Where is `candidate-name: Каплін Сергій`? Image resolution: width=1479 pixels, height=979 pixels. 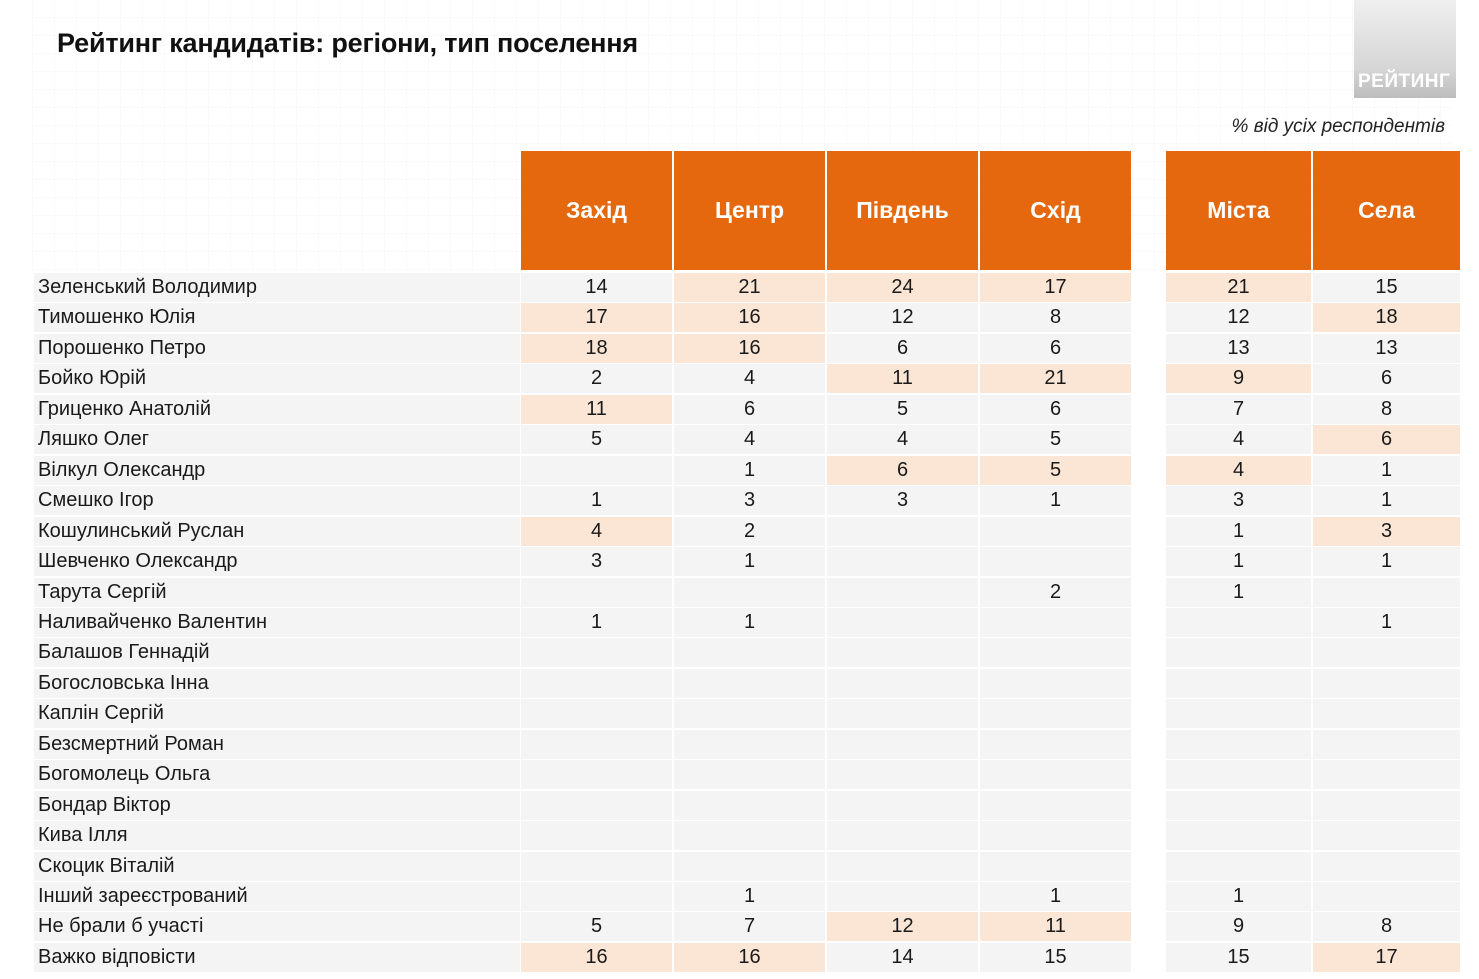 candidate-name: Каплін Сергій is located at coordinates (277, 714).